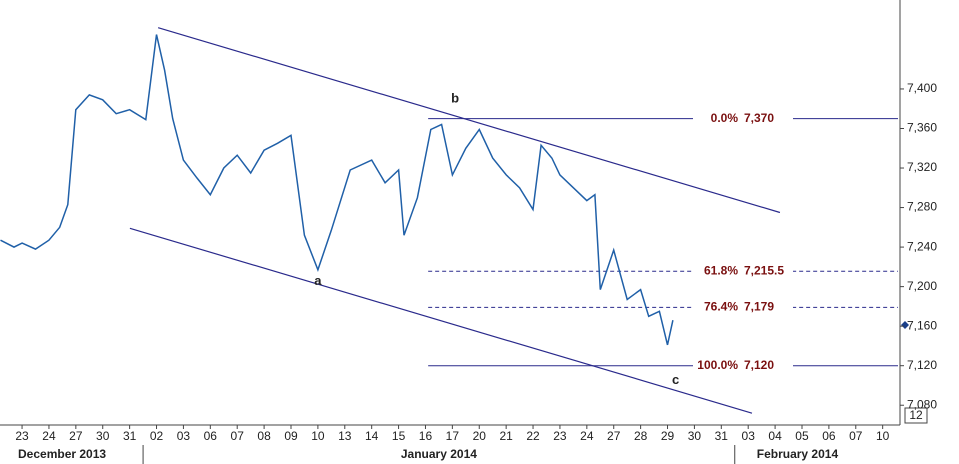  Describe the element at coordinates (439, 454) in the screenshot. I see `month-label: January 2014` at that location.